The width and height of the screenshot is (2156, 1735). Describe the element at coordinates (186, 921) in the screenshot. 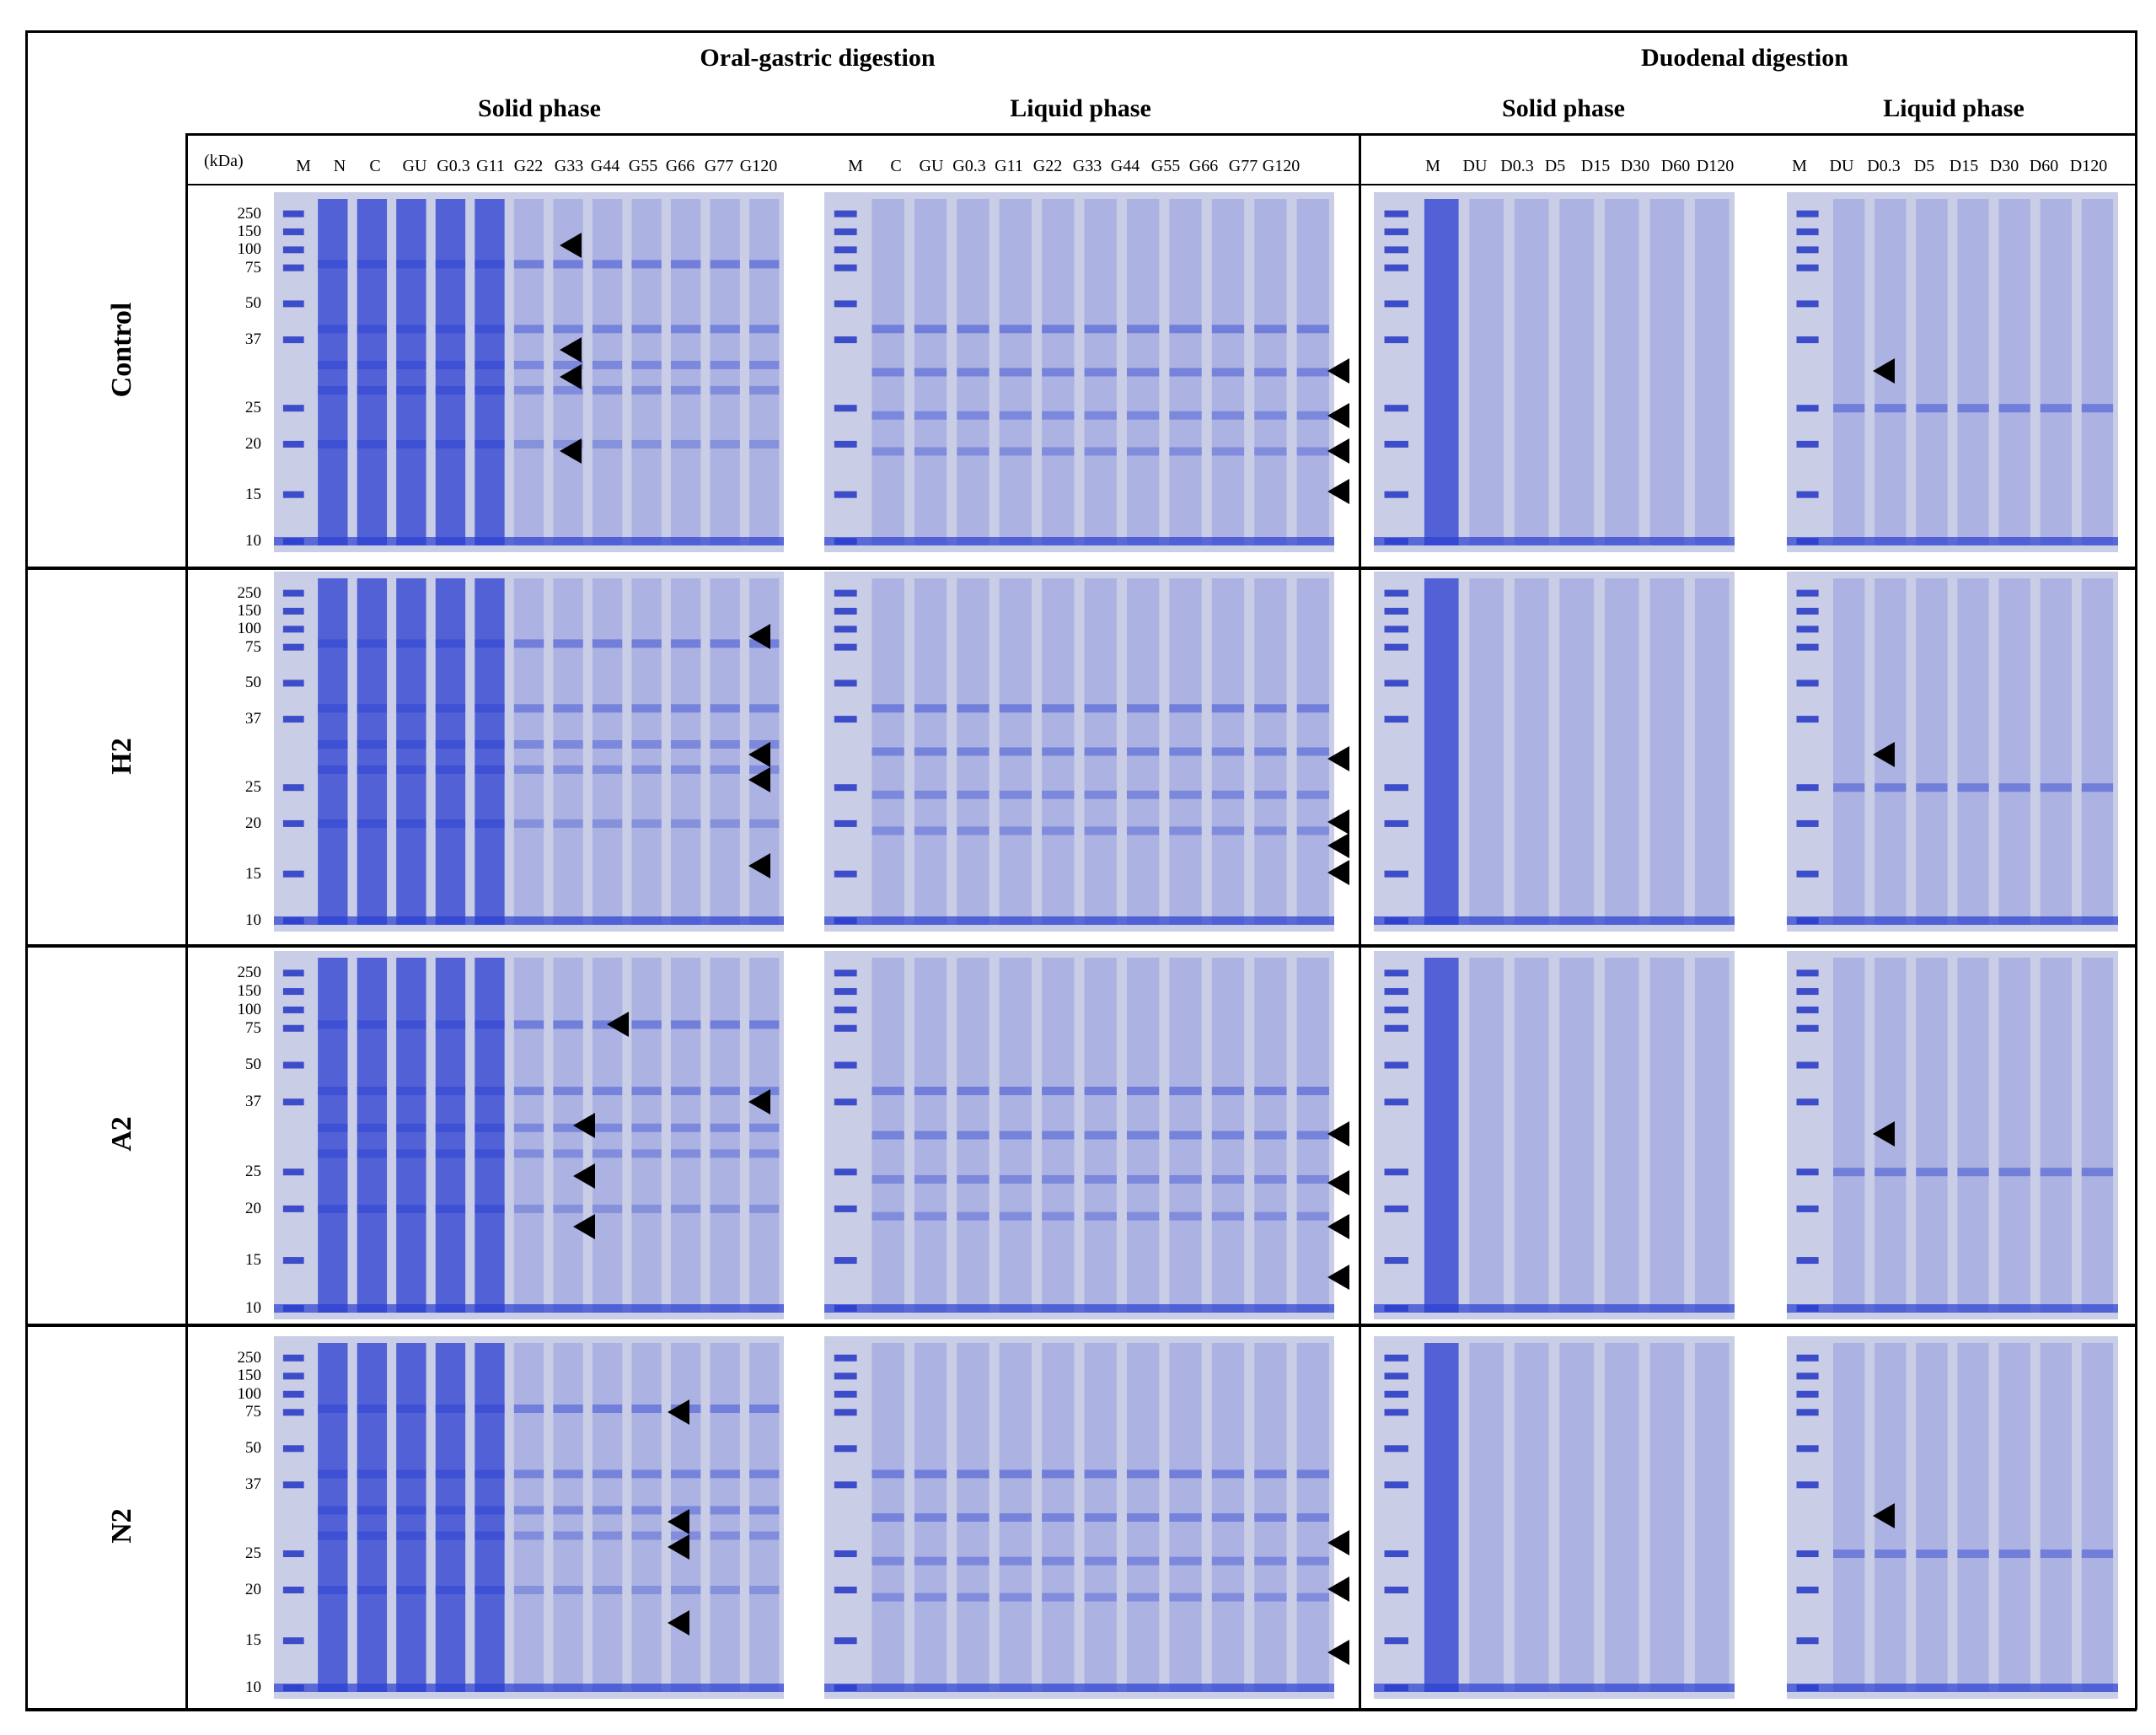

I see `label-column-line` at that location.